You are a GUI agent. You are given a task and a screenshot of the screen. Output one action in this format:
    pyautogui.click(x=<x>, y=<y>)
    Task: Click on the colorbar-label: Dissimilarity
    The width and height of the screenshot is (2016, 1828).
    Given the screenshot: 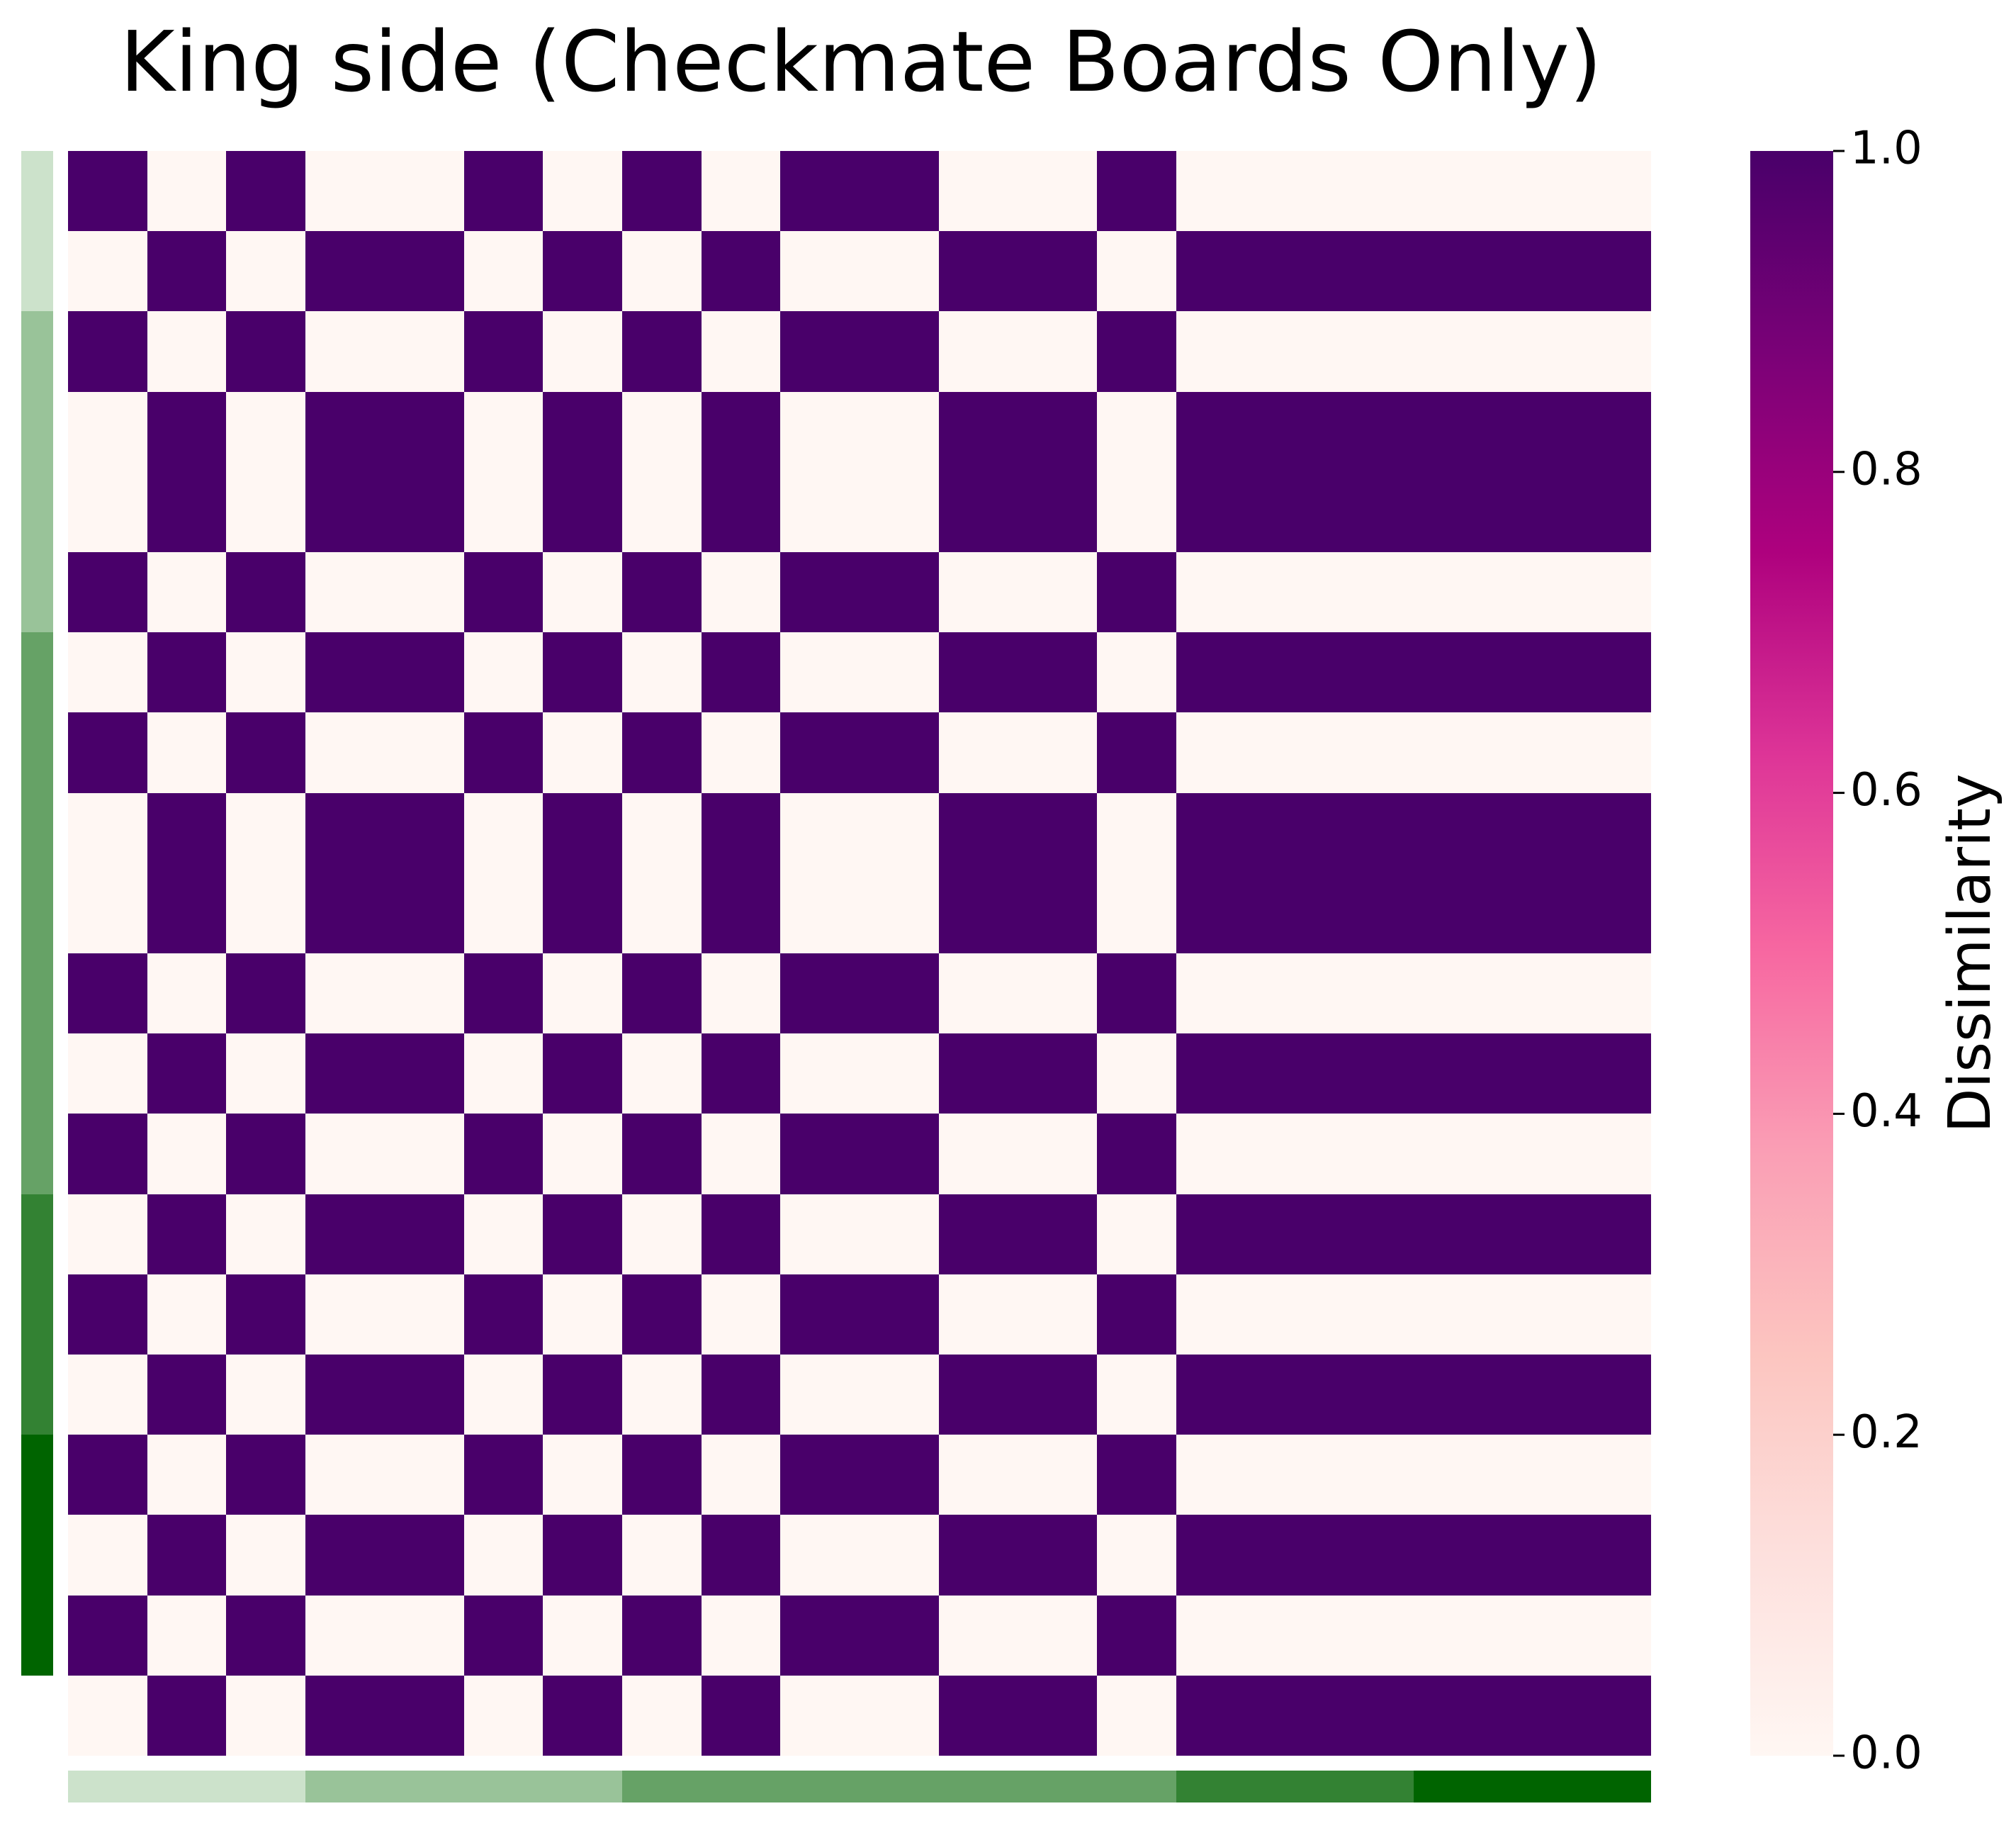 What is the action you would take?
    pyautogui.click(x=1971, y=953)
    